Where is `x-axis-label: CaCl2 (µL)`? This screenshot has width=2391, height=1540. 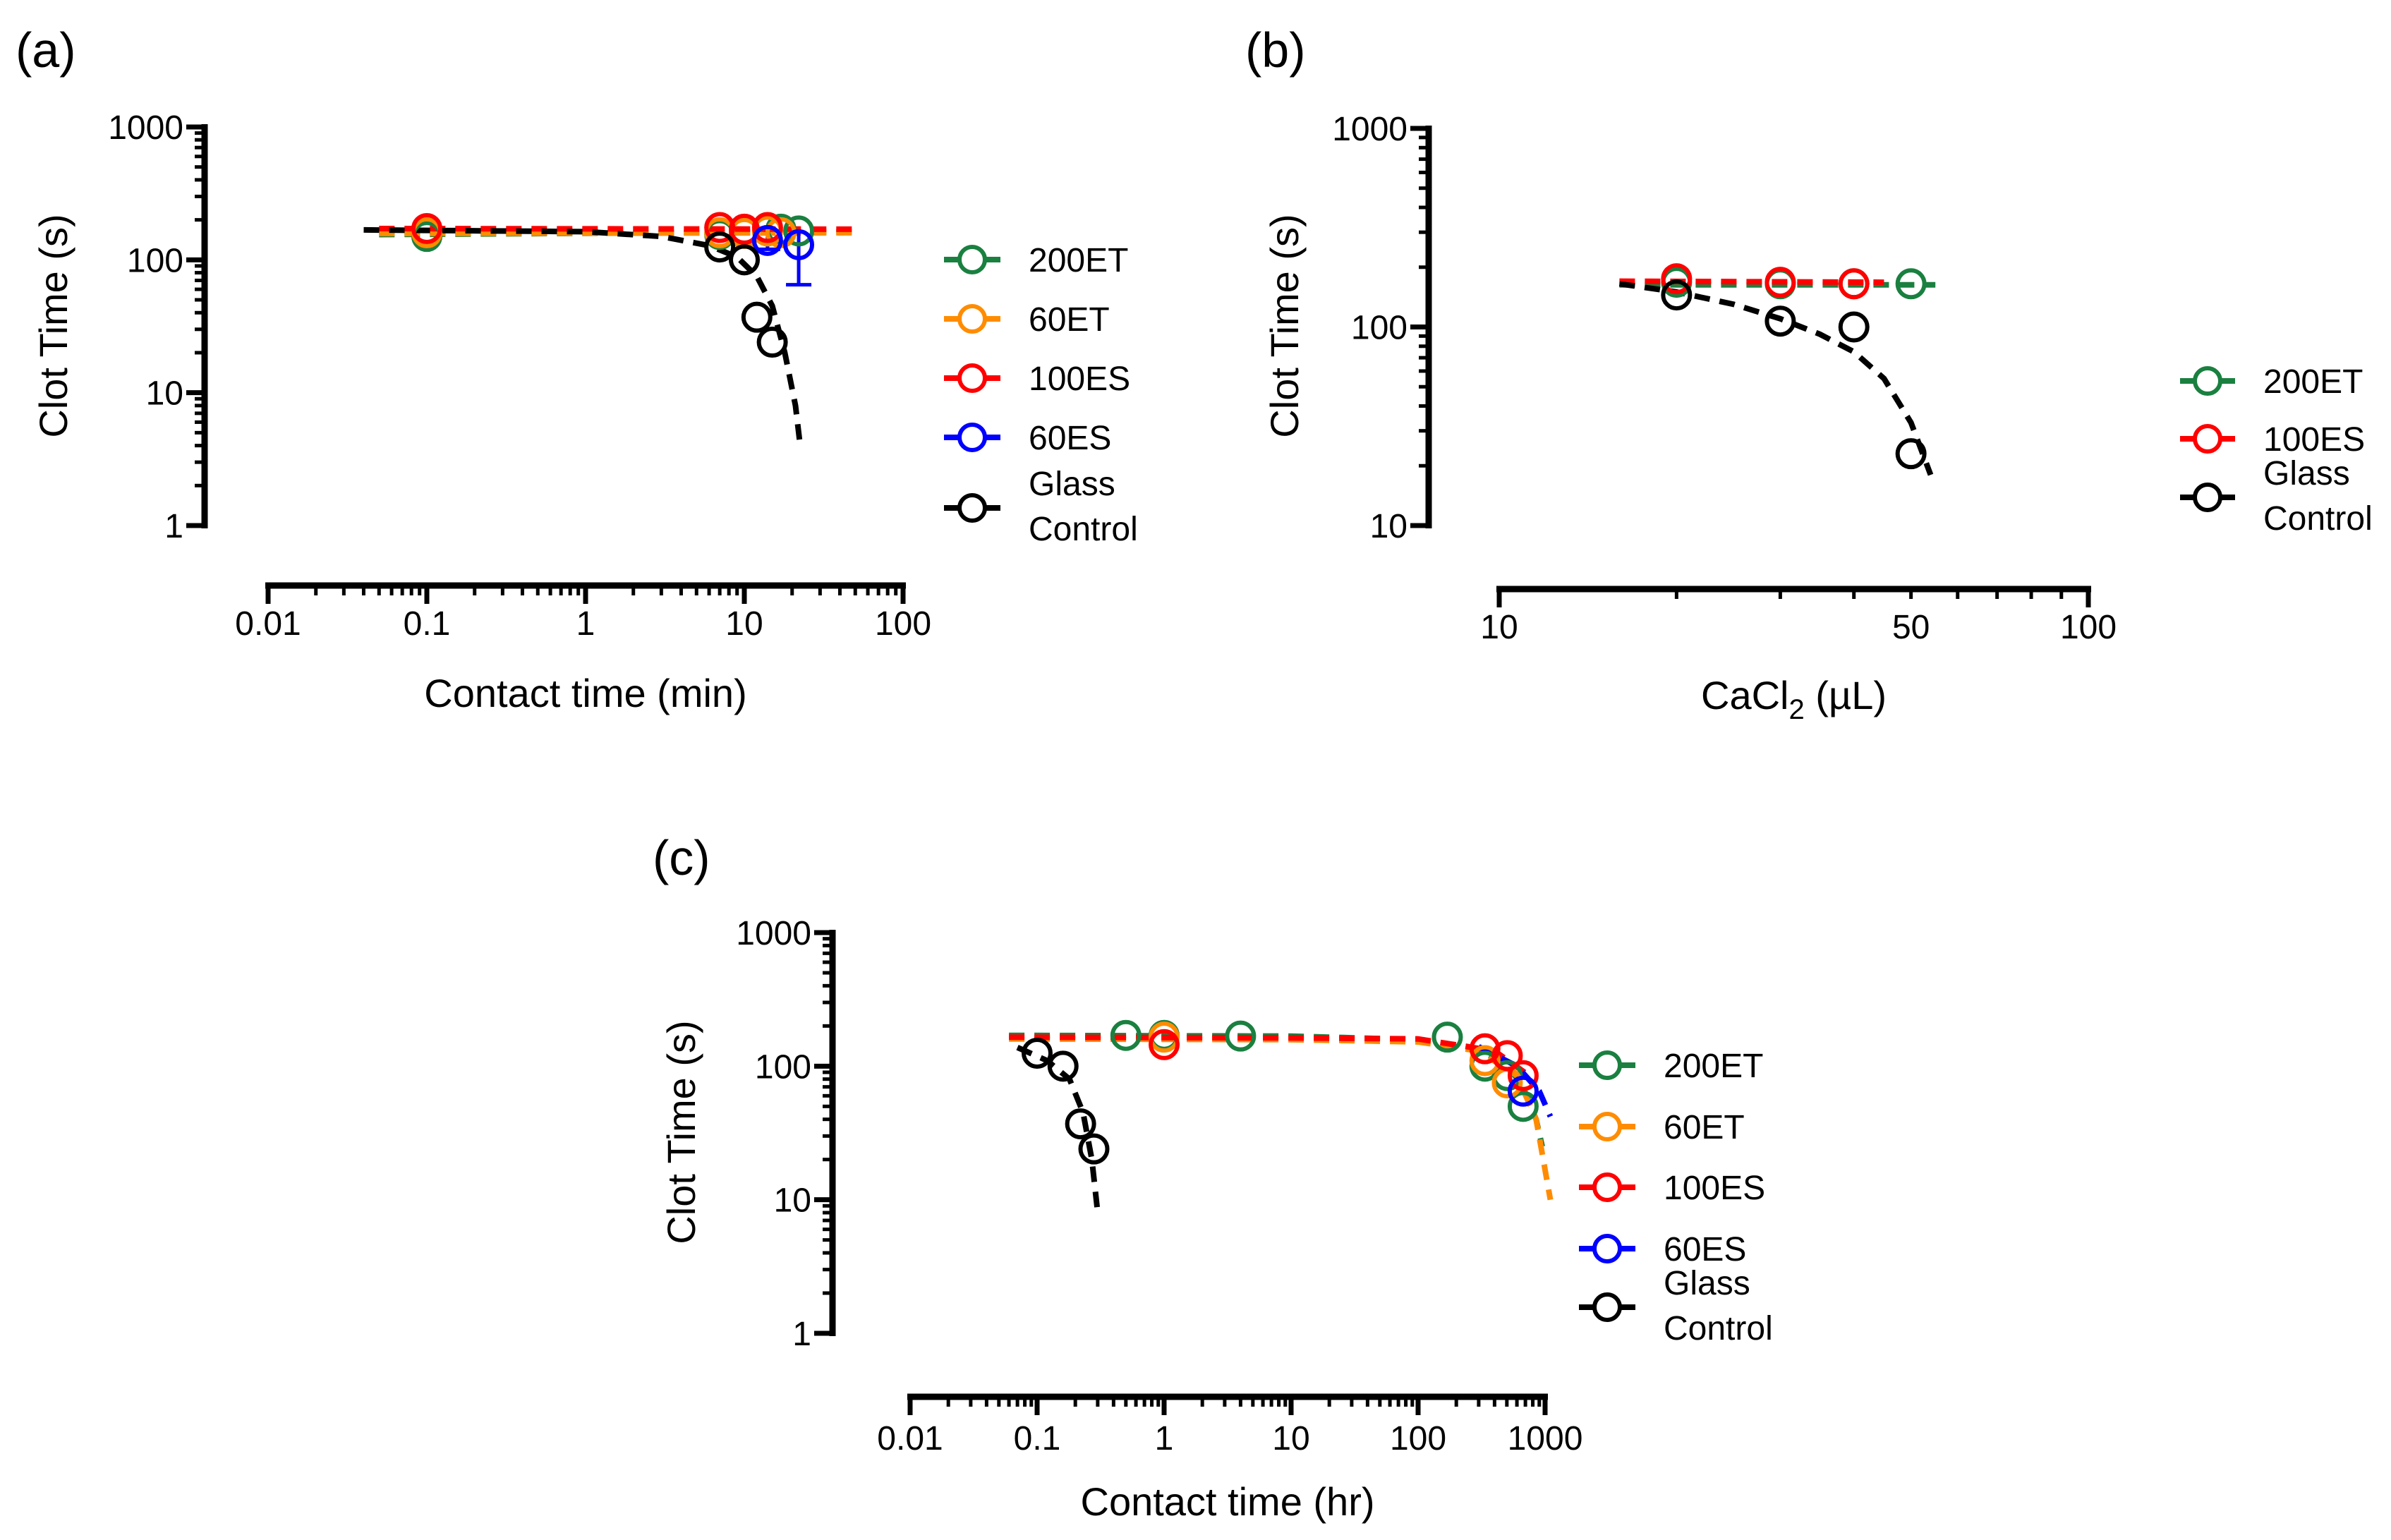
x-axis-label: CaCl2 (µL) is located at coordinates (1794, 699).